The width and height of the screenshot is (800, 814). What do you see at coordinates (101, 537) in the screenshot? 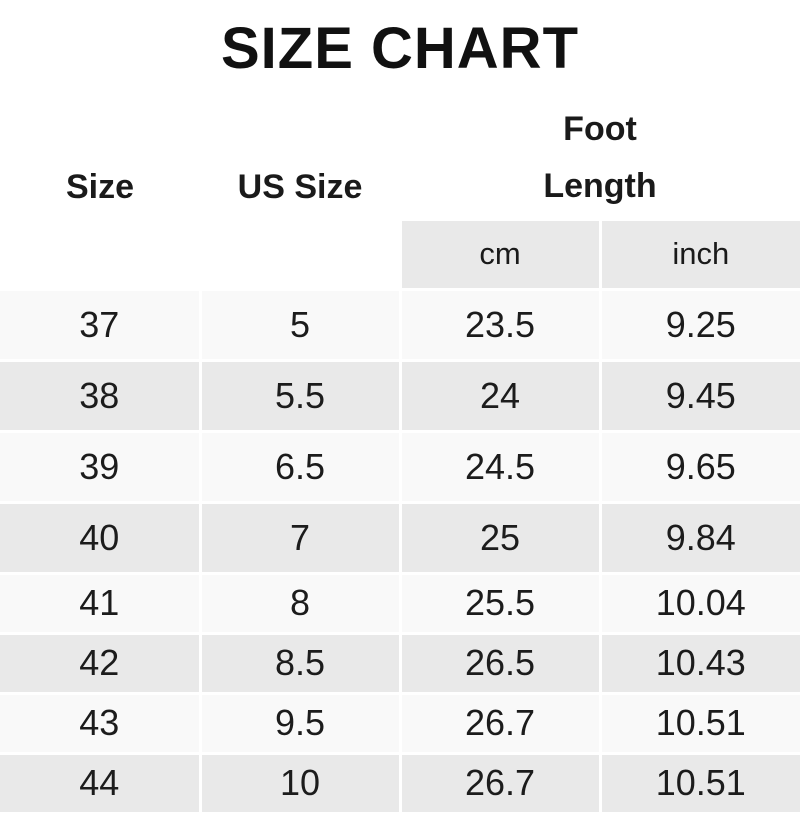
I see `cell-size: 40` at bounding box center [101, 537].